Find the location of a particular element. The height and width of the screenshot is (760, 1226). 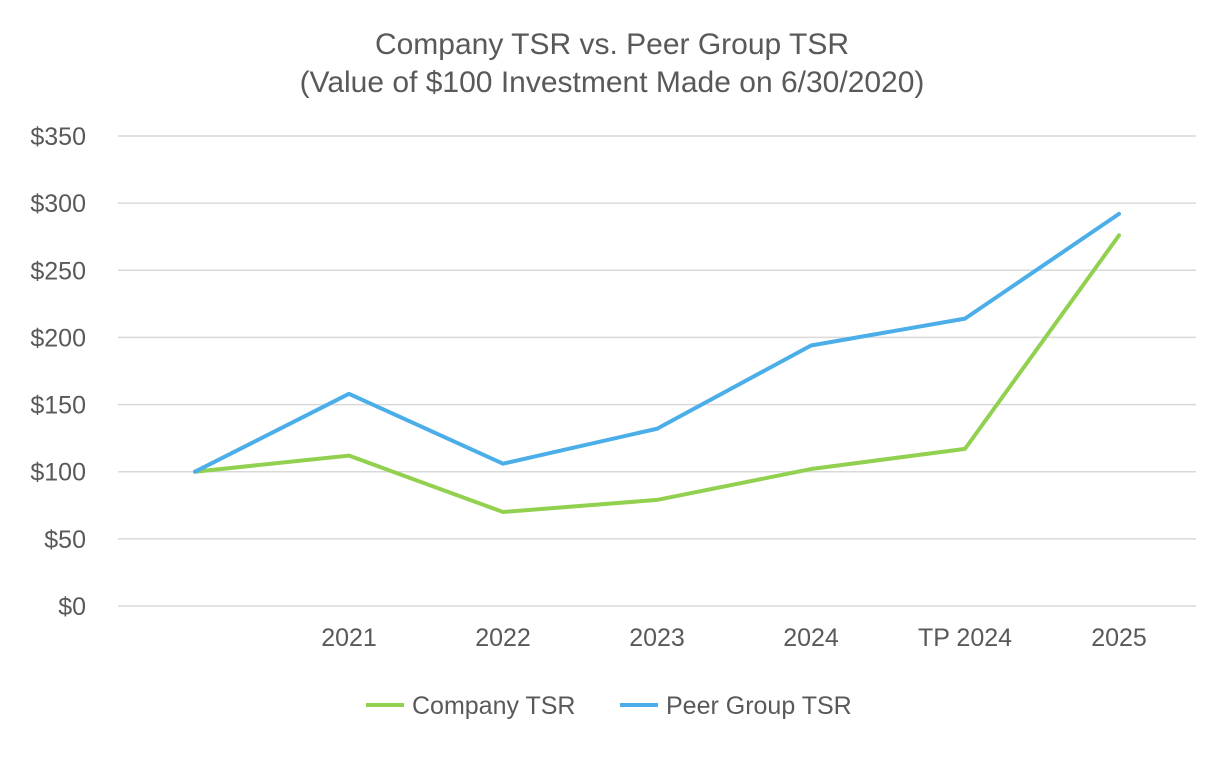

y-tick-label-350: $350 is located at coordinates (58, 137).